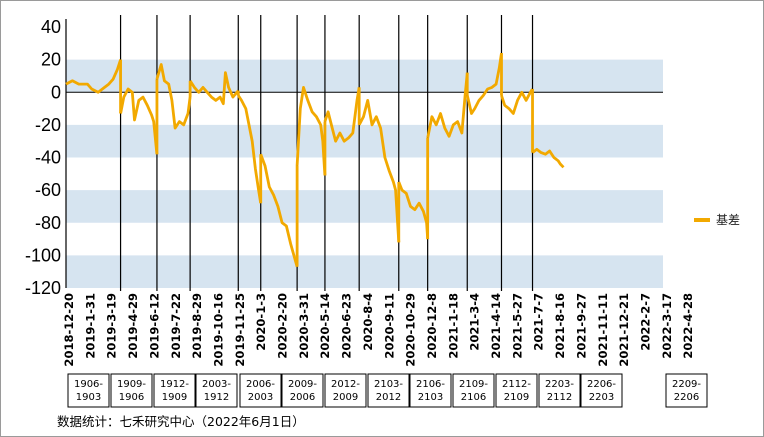 Image resolution: width=764 pixels, height=437 pixels. What do you see at coordinates (686, 384) in the screenshot?
I see `contract-label: 2209-` at bounding box center [686, 384].